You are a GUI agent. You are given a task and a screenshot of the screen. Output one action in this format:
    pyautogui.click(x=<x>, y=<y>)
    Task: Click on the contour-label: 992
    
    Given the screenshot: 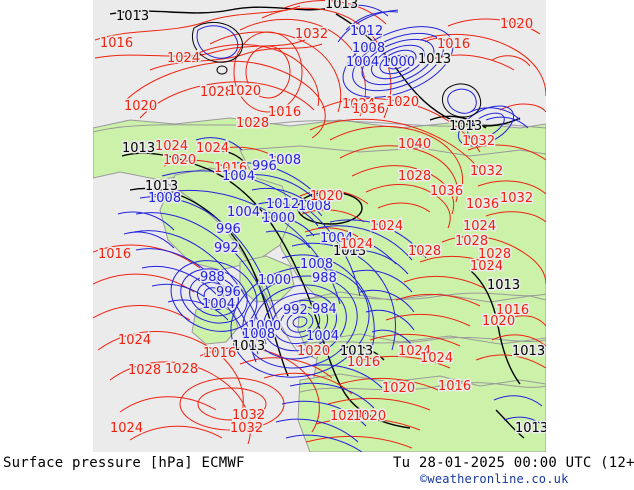 What is the action you would take?
    pyautogui.click(x=226, y=248)
    